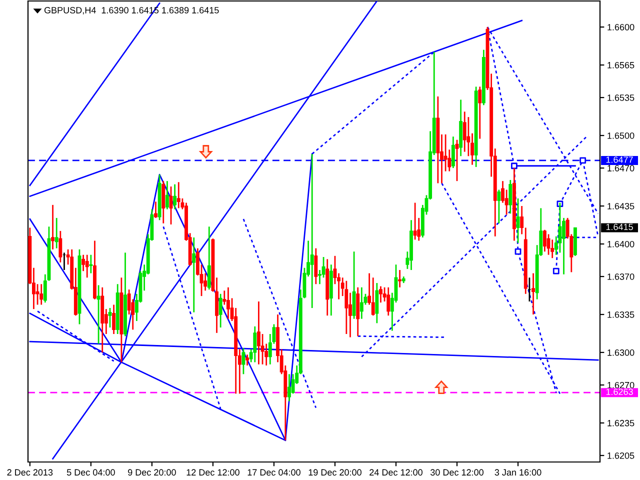 This screenshot has width=640, height=480. I want to click on y-tick-label: 1.6205, so click(621, 455).